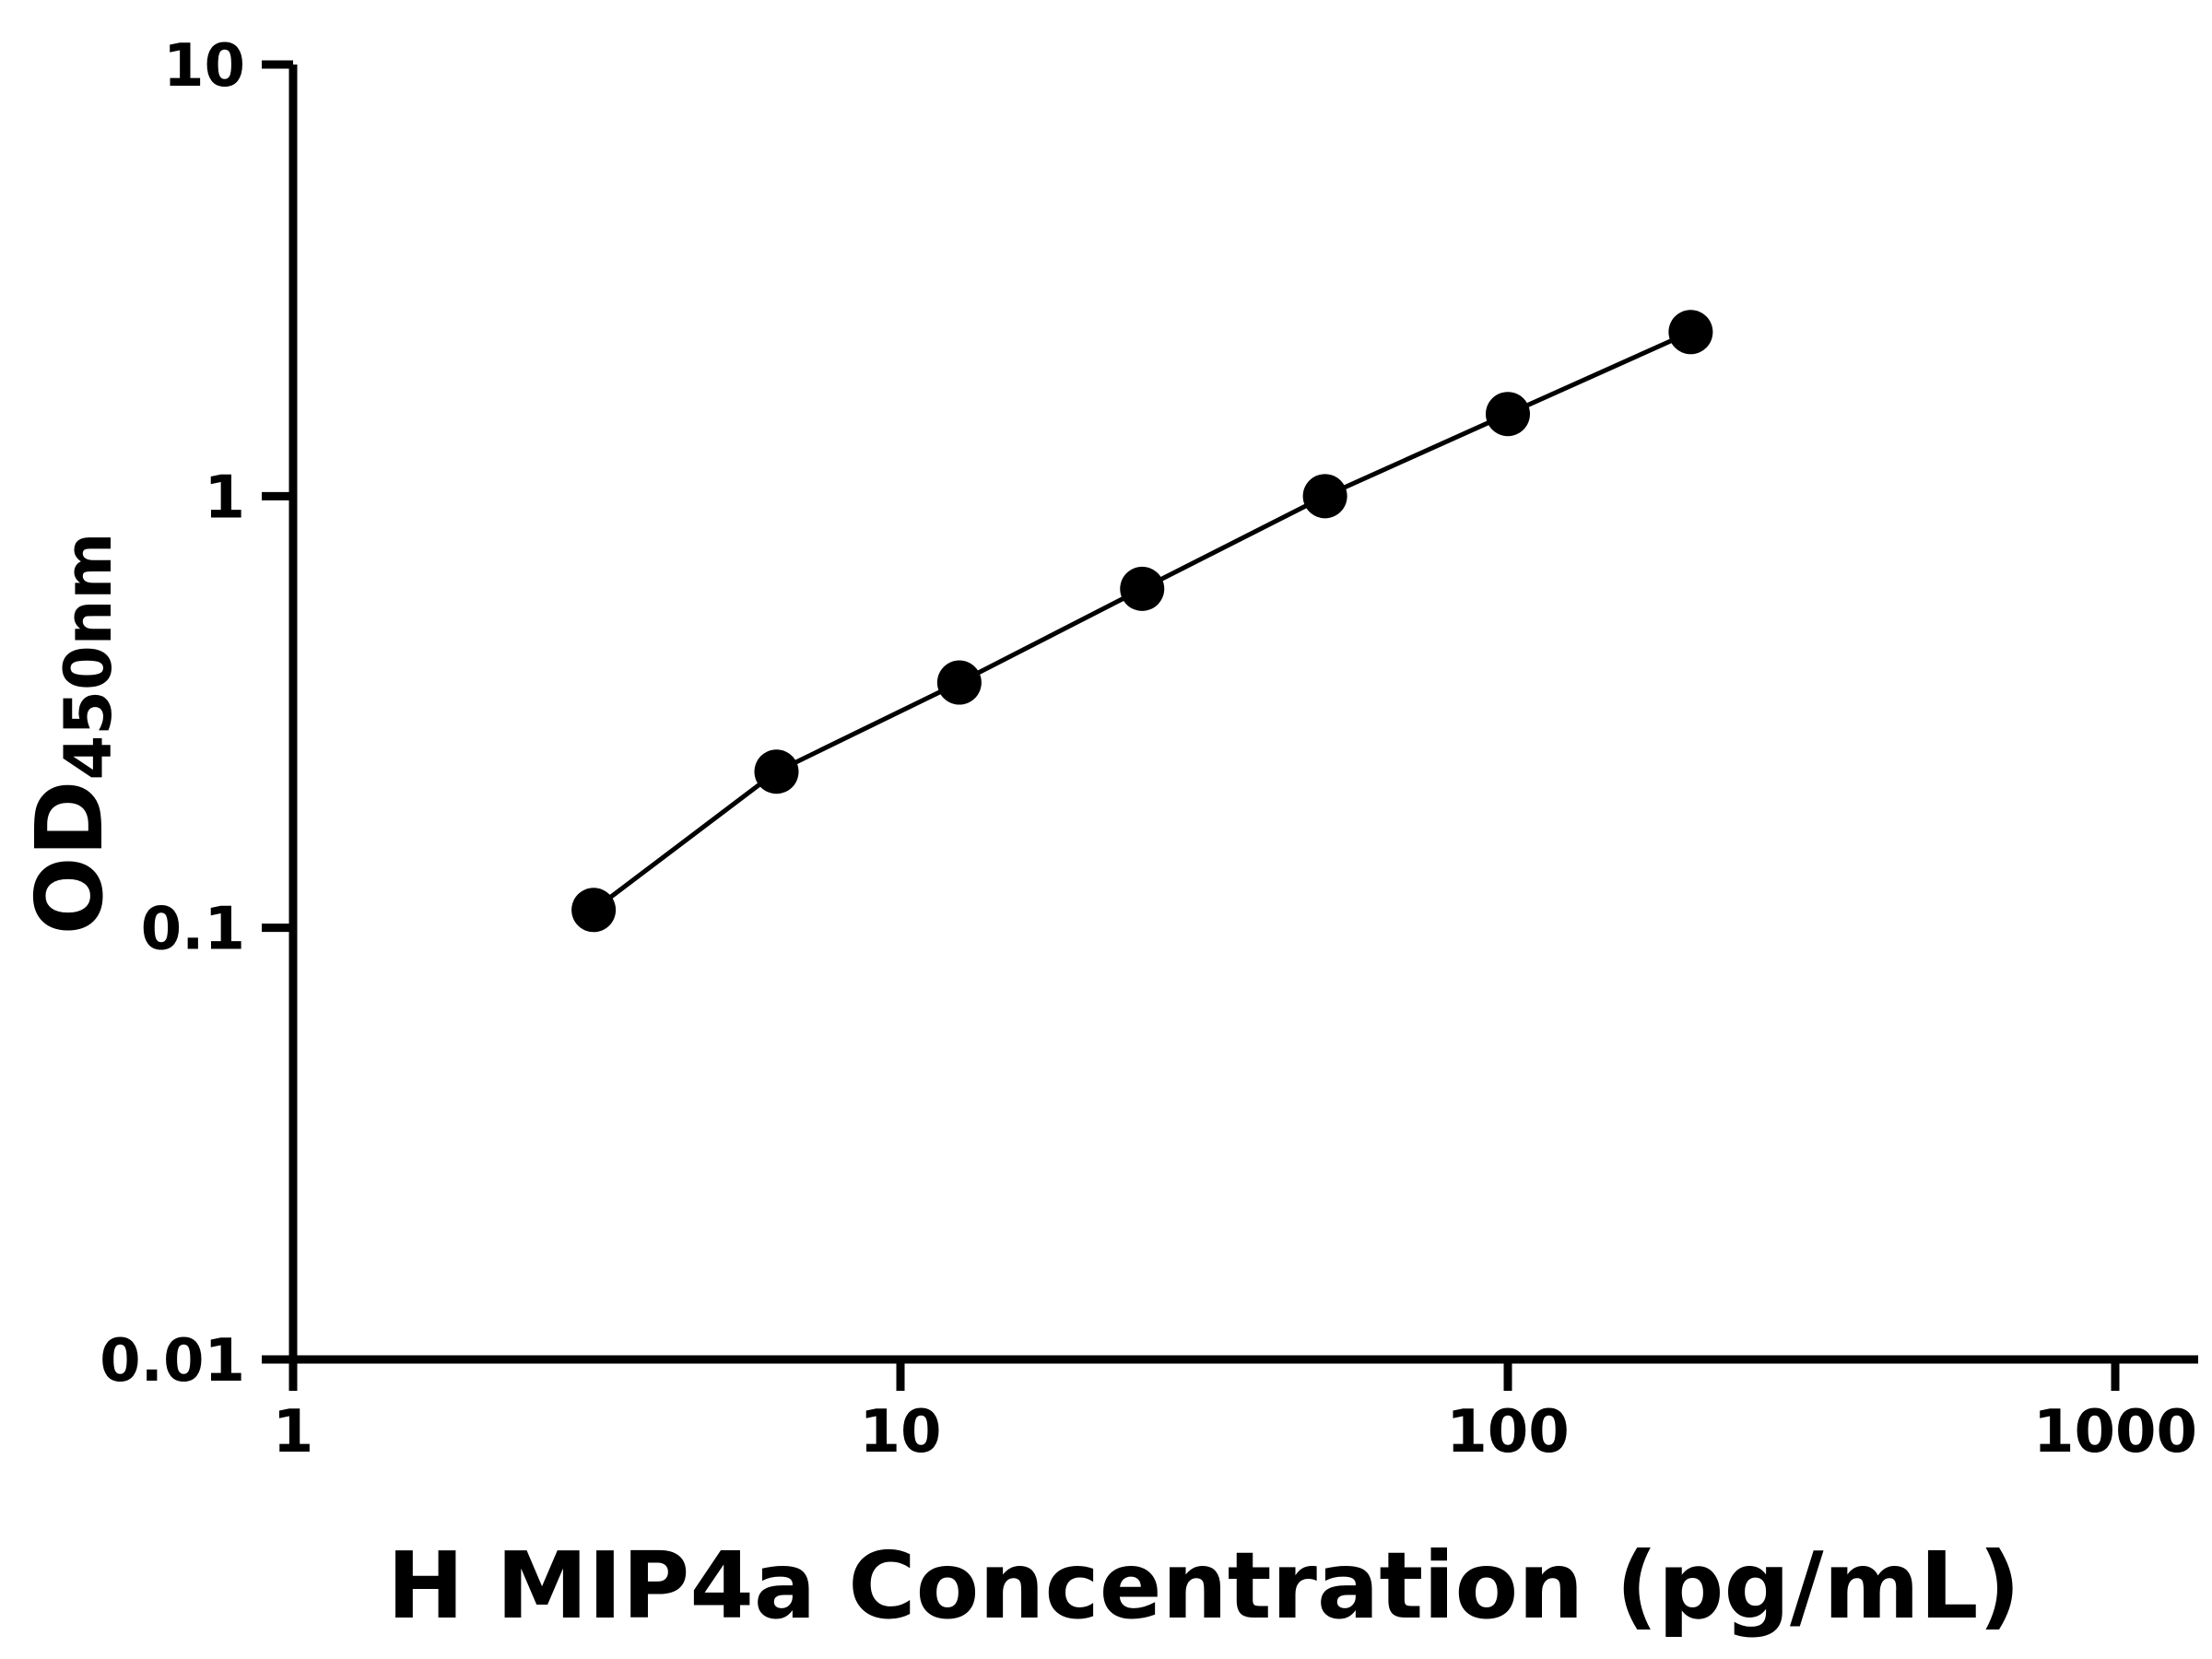 This screenshot has height=1659, width=2212. Describe the element at coordinates (900, 1432) in the screenshot. I see `x-axis-tick-label: 10` at that location.